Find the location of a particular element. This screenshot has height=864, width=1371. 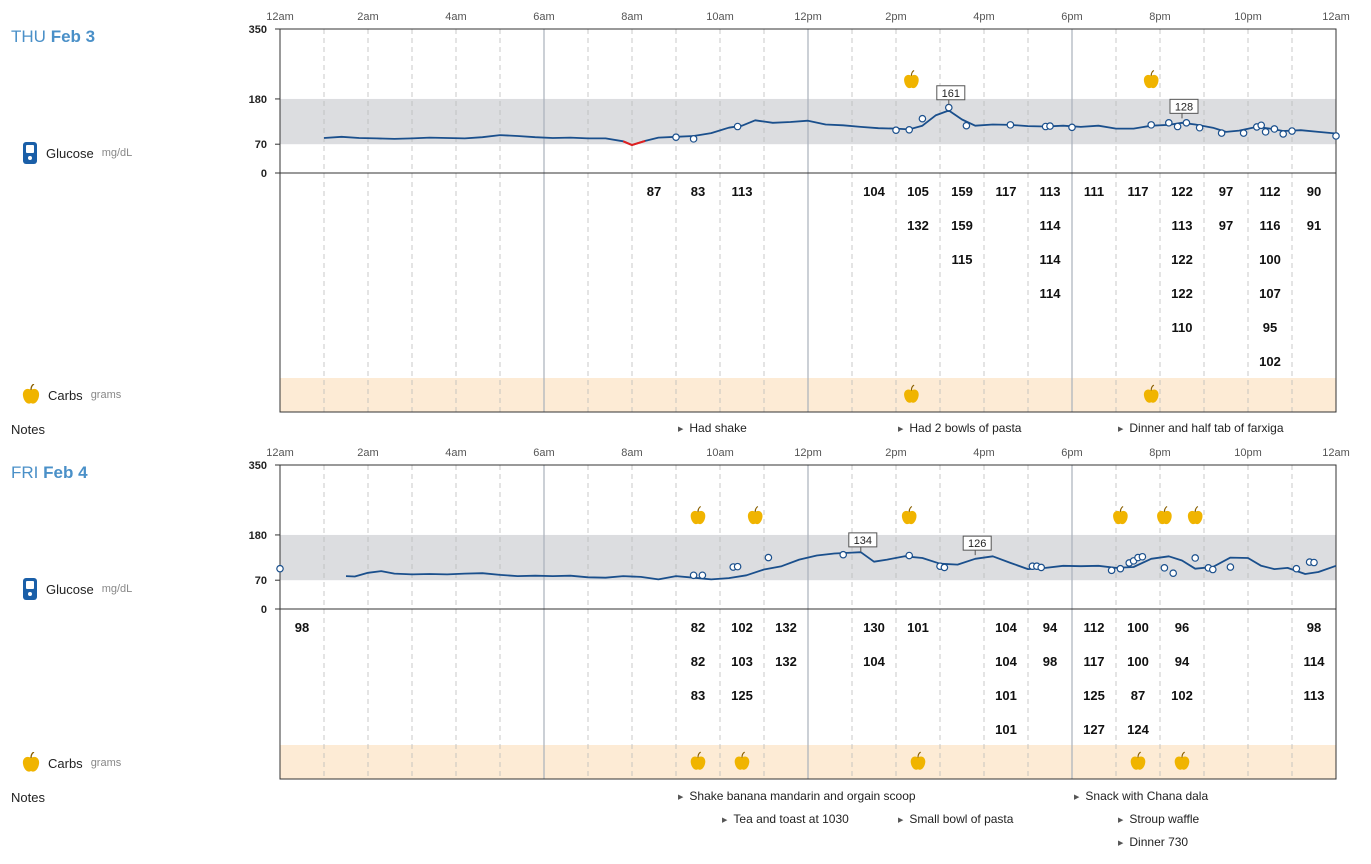

note-item: ▶ Dinner 730 is located at coordinates (1153, 842).